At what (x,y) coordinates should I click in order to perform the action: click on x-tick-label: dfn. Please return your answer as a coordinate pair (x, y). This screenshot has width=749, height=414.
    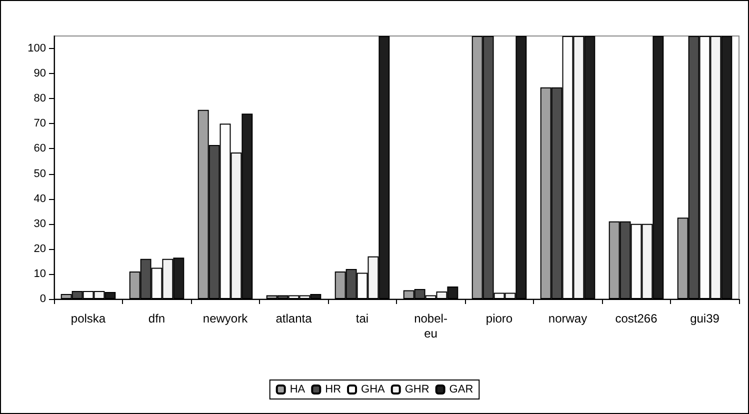
    Looking at the image, I should click on (157, 319).